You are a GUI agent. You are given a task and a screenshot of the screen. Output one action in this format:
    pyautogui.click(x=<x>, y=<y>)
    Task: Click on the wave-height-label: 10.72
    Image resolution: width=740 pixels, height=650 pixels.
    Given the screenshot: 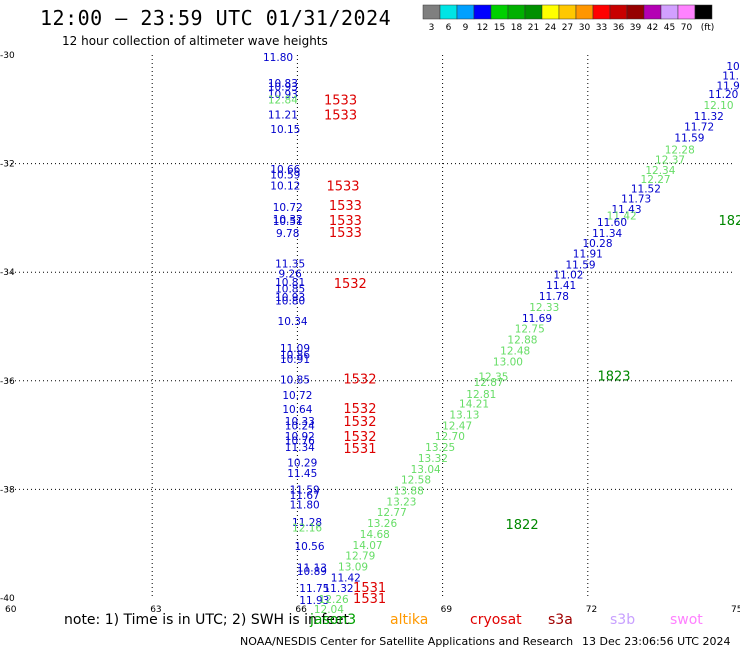 What is the action you would take?
    pyautogui.click(x=297, y=396)
    